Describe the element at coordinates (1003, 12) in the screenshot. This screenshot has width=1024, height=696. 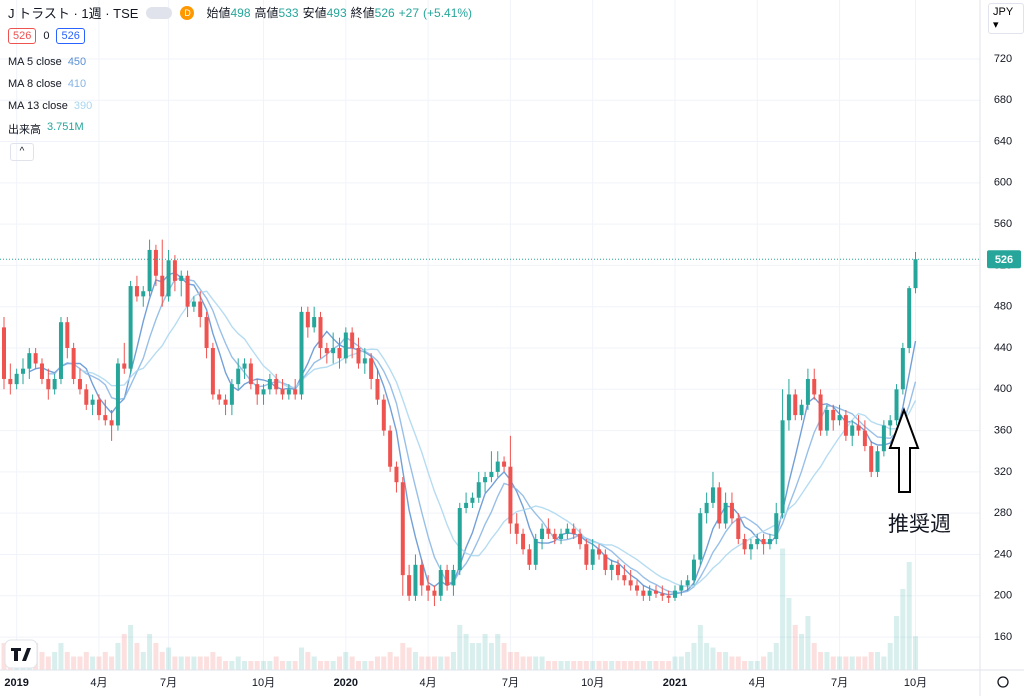
I see `currency-label: JPY` at that location.